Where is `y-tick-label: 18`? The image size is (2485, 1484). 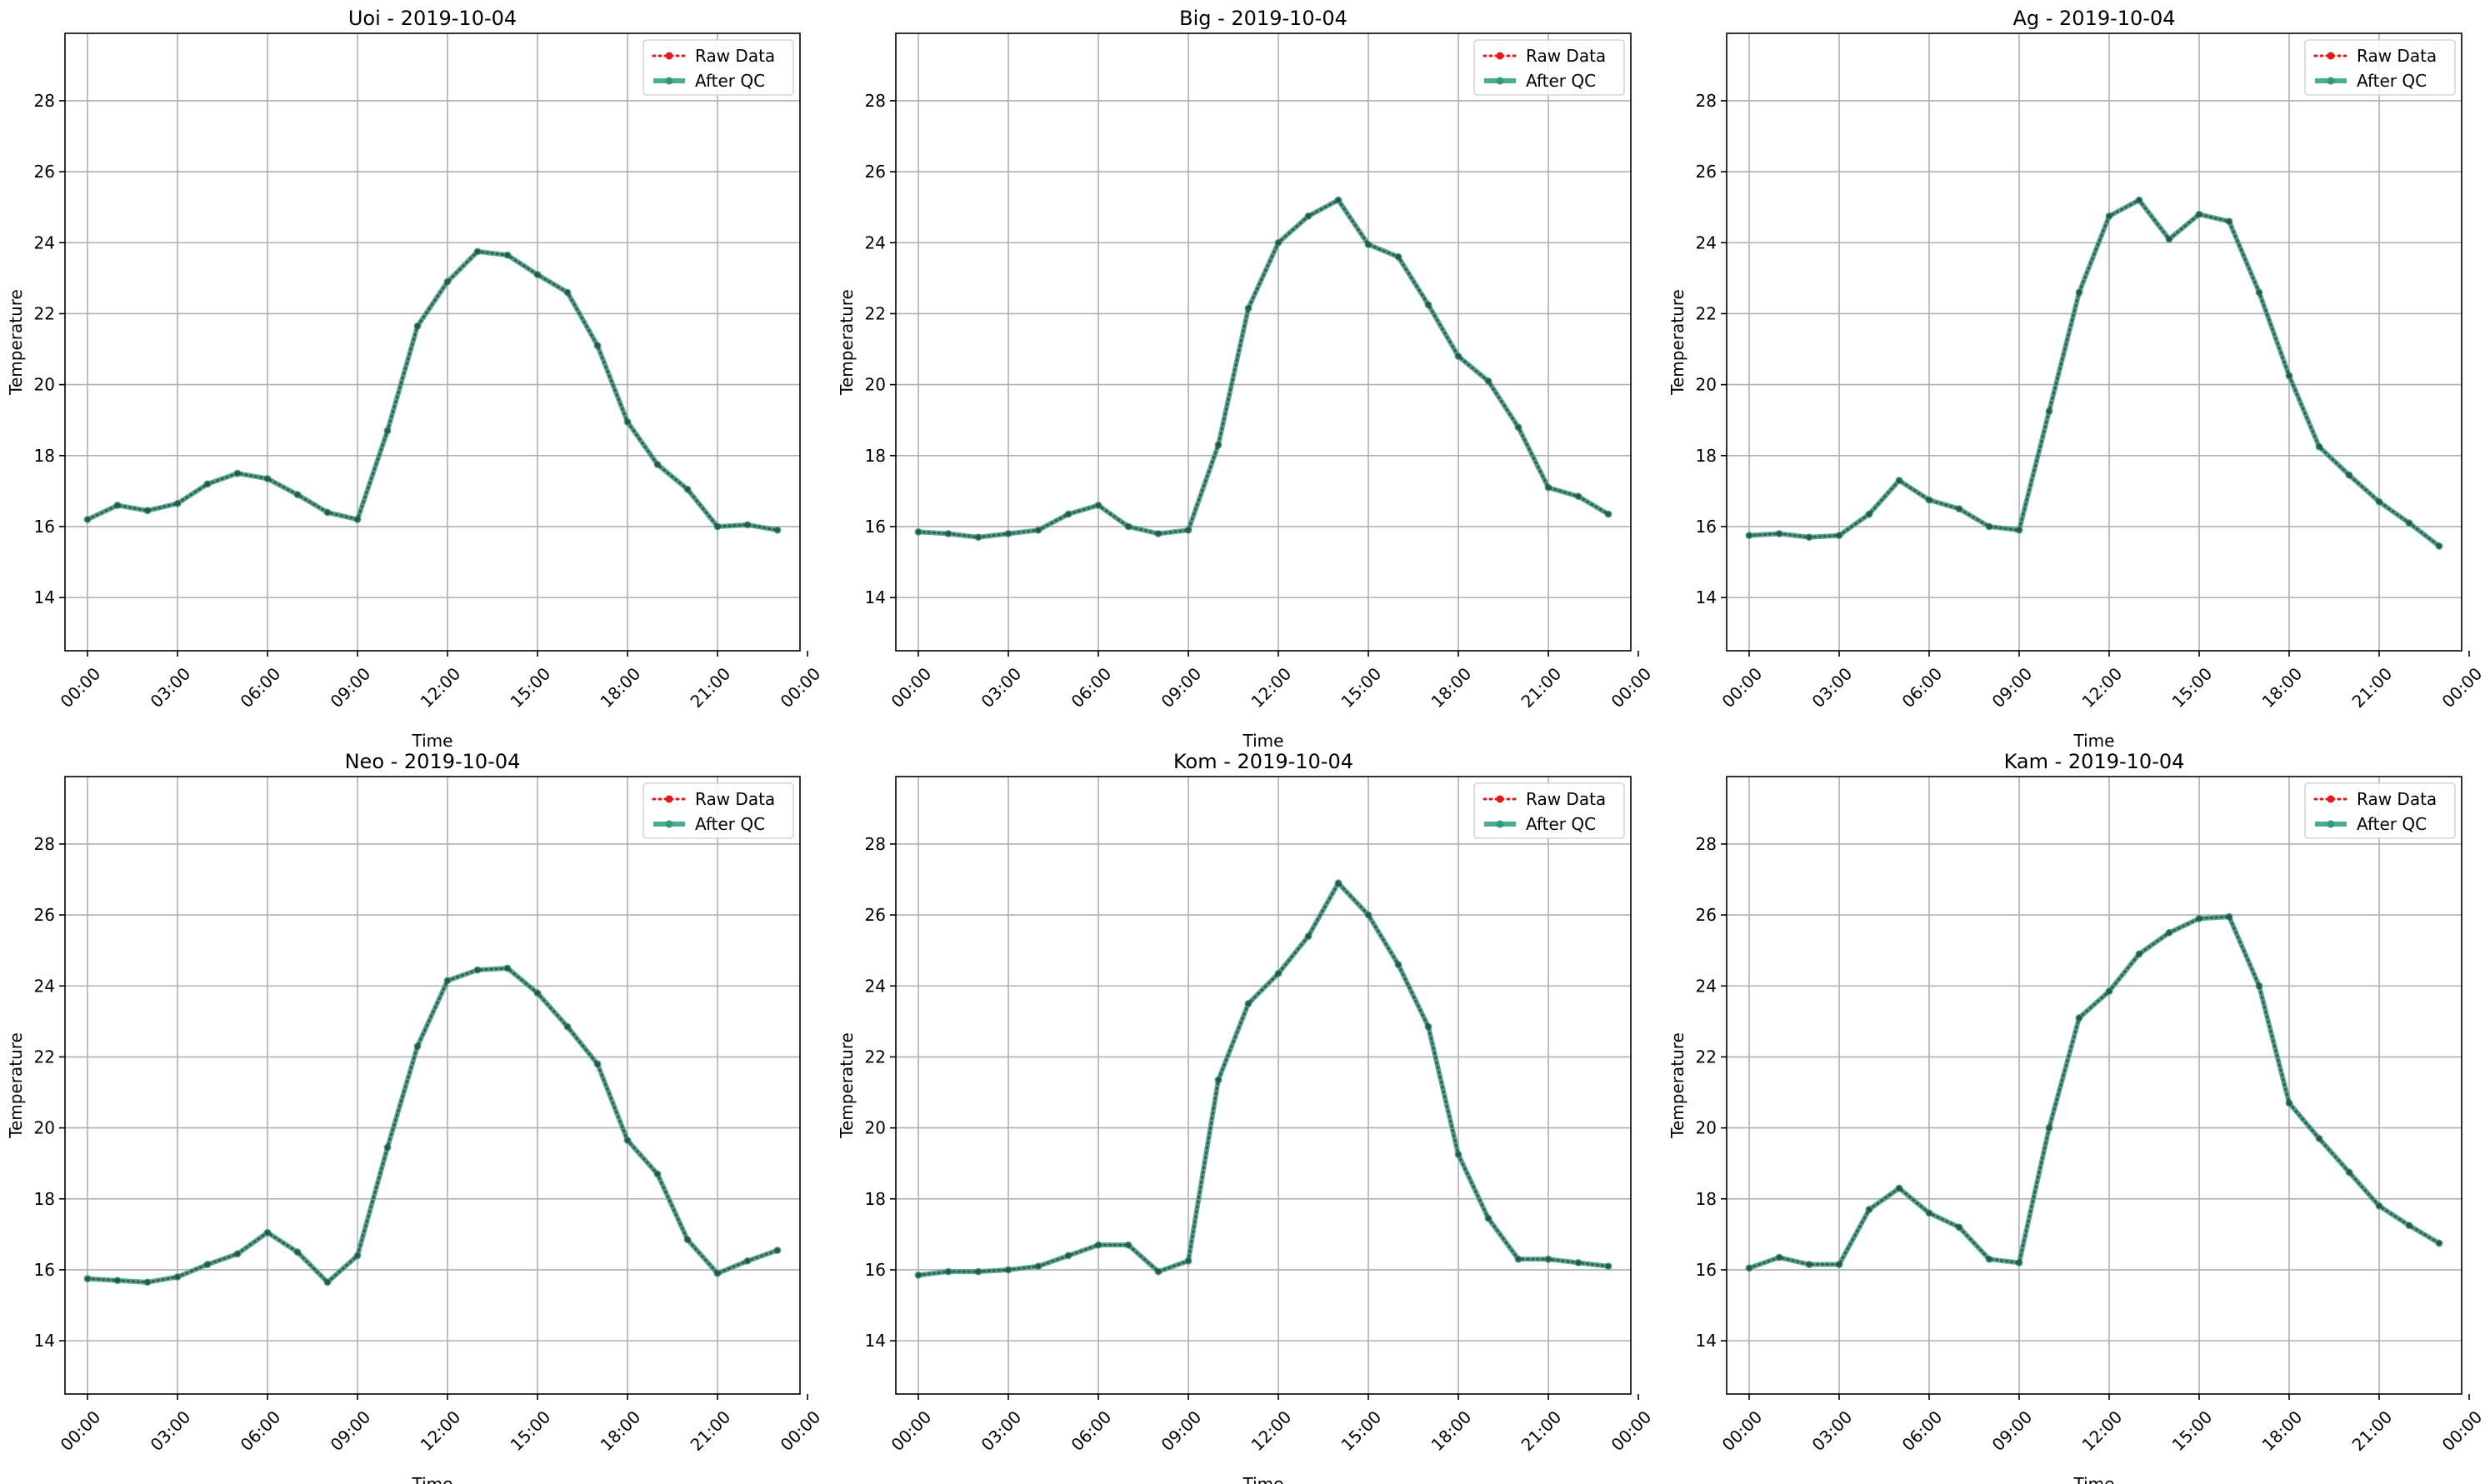 y-tick-label: 18 is located at coordinates (44, 456).